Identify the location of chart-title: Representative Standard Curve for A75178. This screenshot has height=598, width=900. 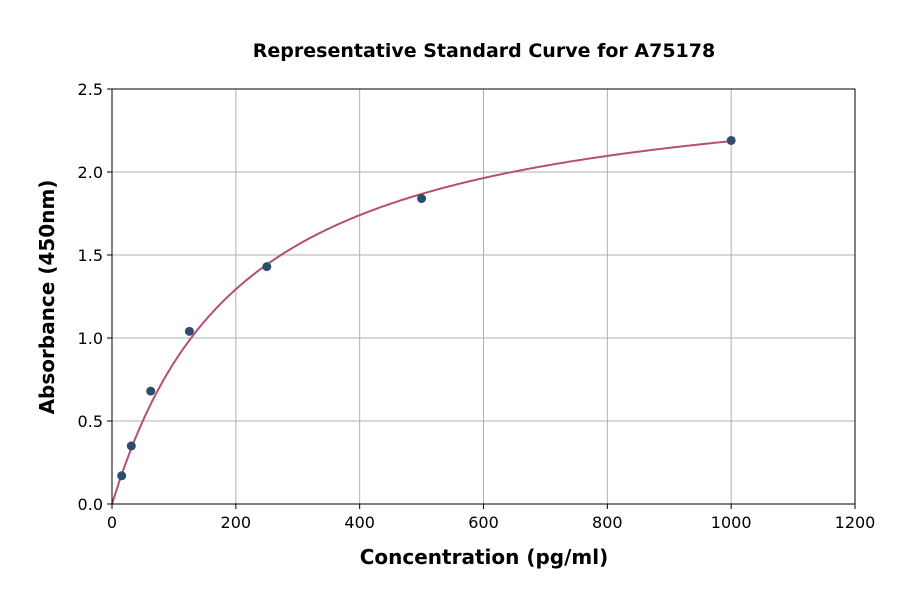
(484, 51).